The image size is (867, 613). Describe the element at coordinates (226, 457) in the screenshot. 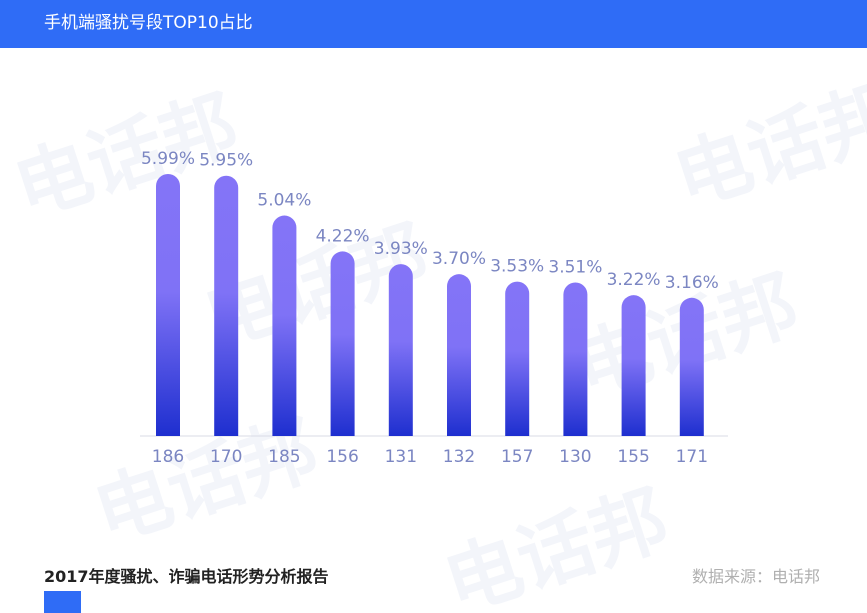

I see `x-tick-label: 170` at that location.